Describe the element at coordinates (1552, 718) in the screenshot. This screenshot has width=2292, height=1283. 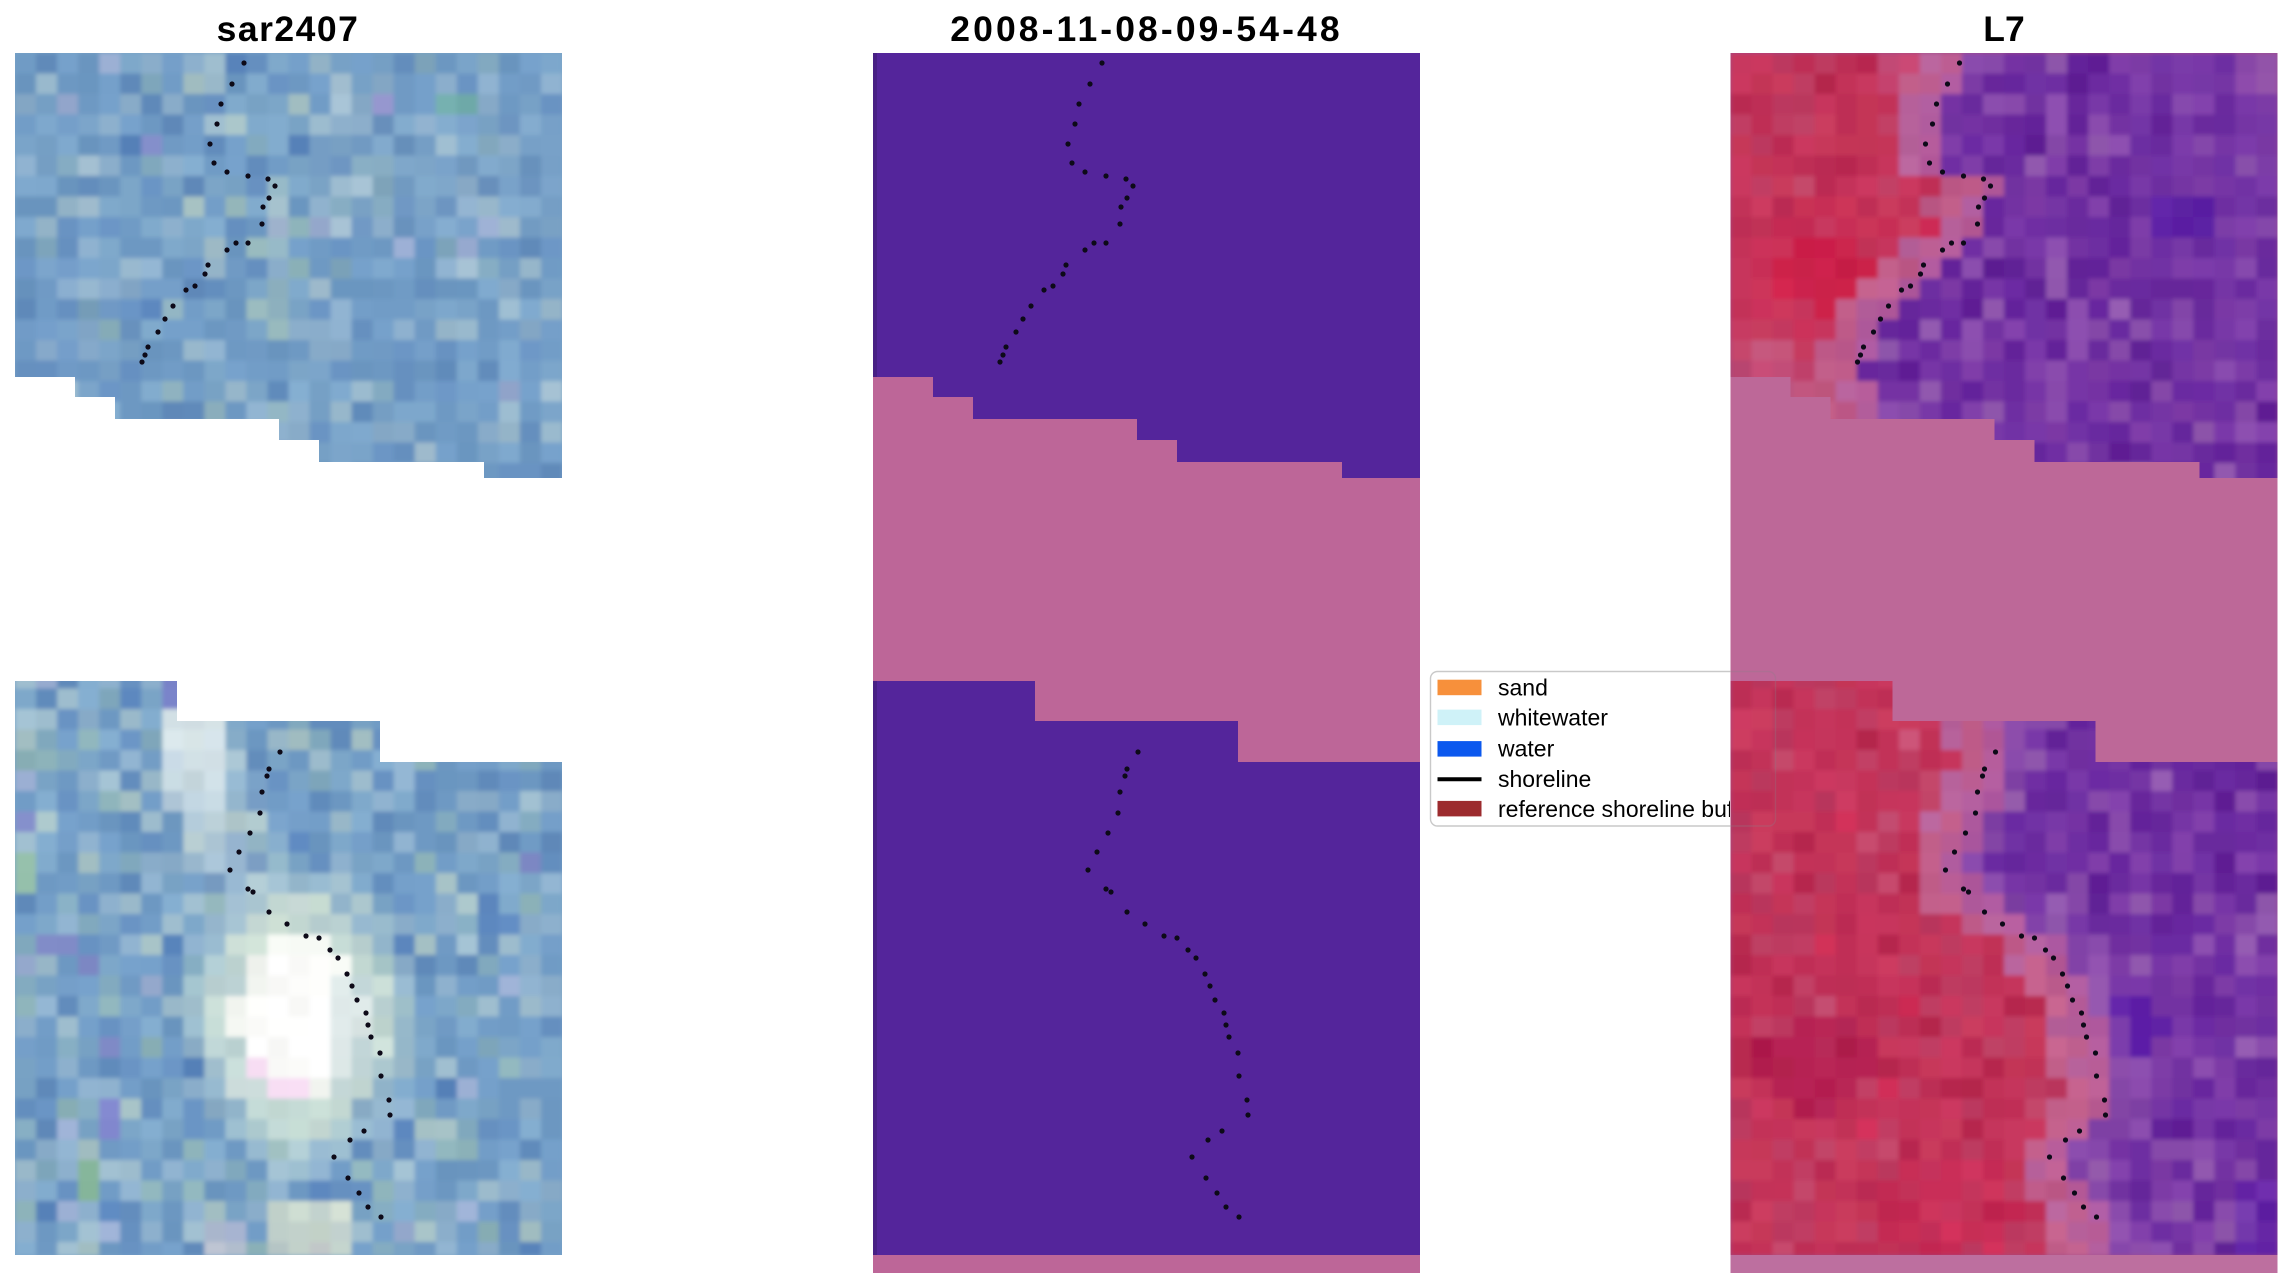
I see `svg-text: whitewater` at that location.